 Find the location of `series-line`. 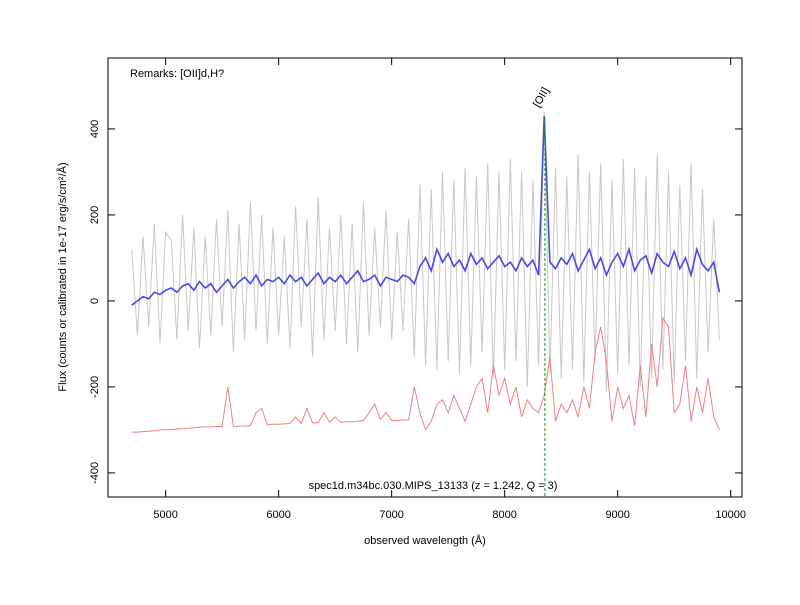

series-line is located at coordinates (425, 374).